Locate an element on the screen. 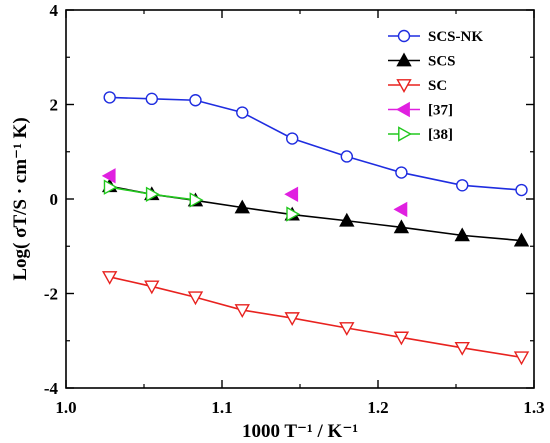 Image resolution: width=550 pixels, height=443 pixels. legend-entry: [38] is located at coordinates (420, 134).